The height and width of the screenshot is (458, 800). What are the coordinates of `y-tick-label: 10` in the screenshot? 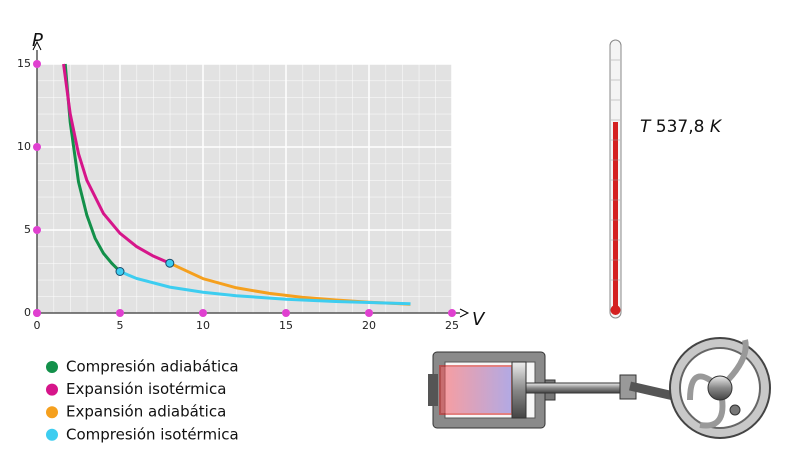 It's located at (24, 146).